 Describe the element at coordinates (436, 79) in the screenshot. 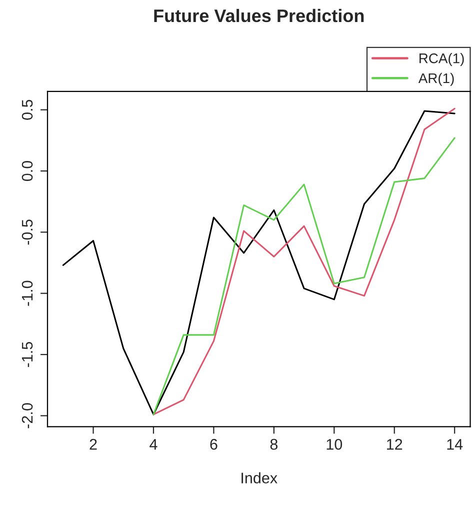

I see `legend-label: AR(1)` at that location.